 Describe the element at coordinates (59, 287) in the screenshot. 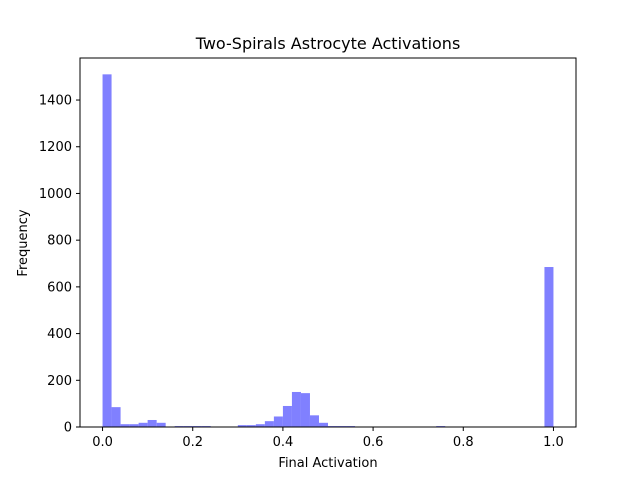

I see `y-tick-label: 600` at that location.